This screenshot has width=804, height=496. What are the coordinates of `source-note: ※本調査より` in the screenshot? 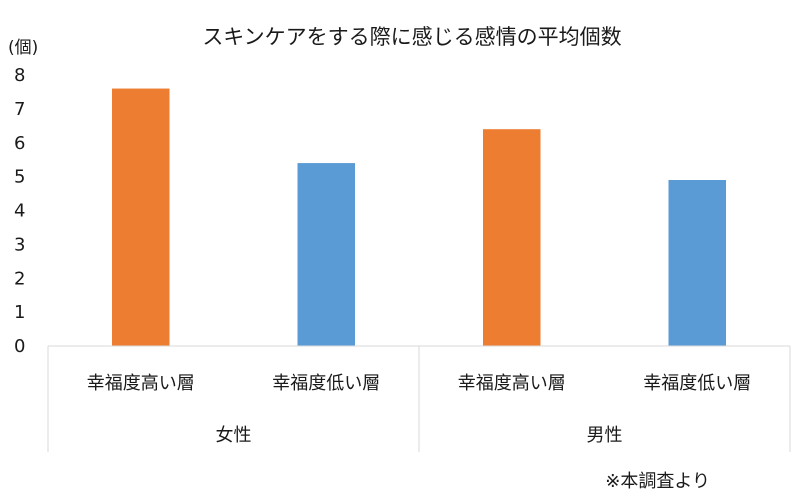 It's located at (657, 481).